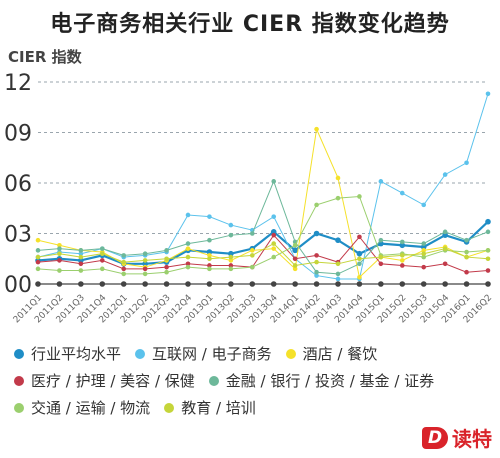 This screenshot has height=458, width=500. What do you see at coordinates (18, 285) in the screenshot?
I see `y-tick-label: 00` at bounding box center [18, 285].